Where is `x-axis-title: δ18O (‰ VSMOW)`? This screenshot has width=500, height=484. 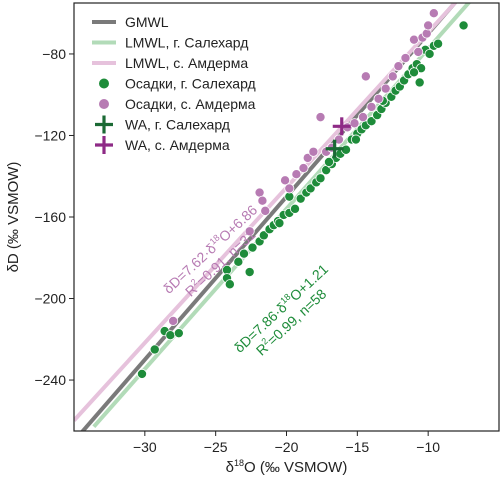
x-axis-title: δ18O (‰ VSMOW) is located at coordinates (287, 467).